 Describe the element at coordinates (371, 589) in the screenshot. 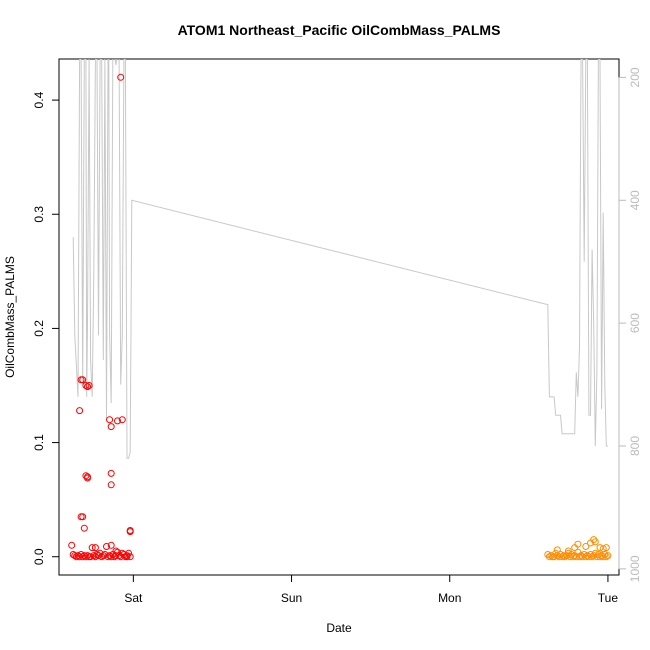

I see `x-axis: Sat Sun Mon Tue` at that location.